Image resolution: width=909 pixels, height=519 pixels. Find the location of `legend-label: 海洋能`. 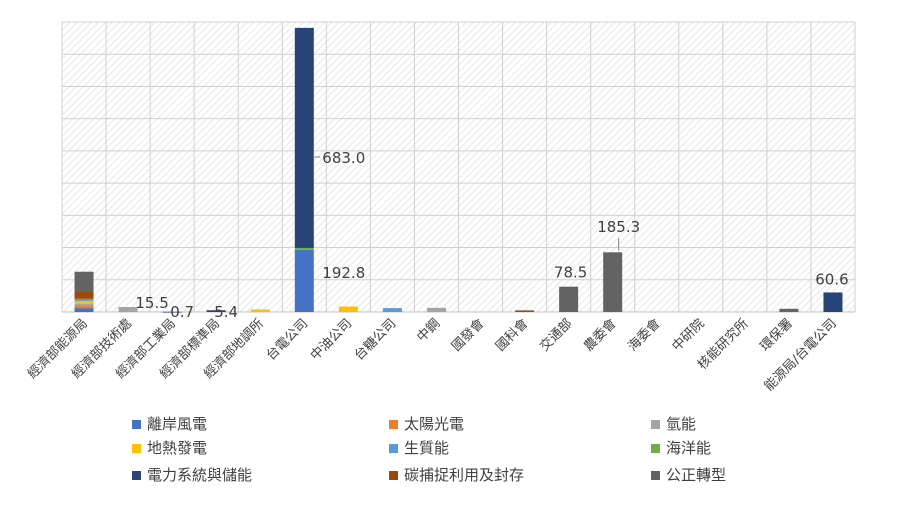

legend-label: 海洋能 is located at coordinates (688, 448).